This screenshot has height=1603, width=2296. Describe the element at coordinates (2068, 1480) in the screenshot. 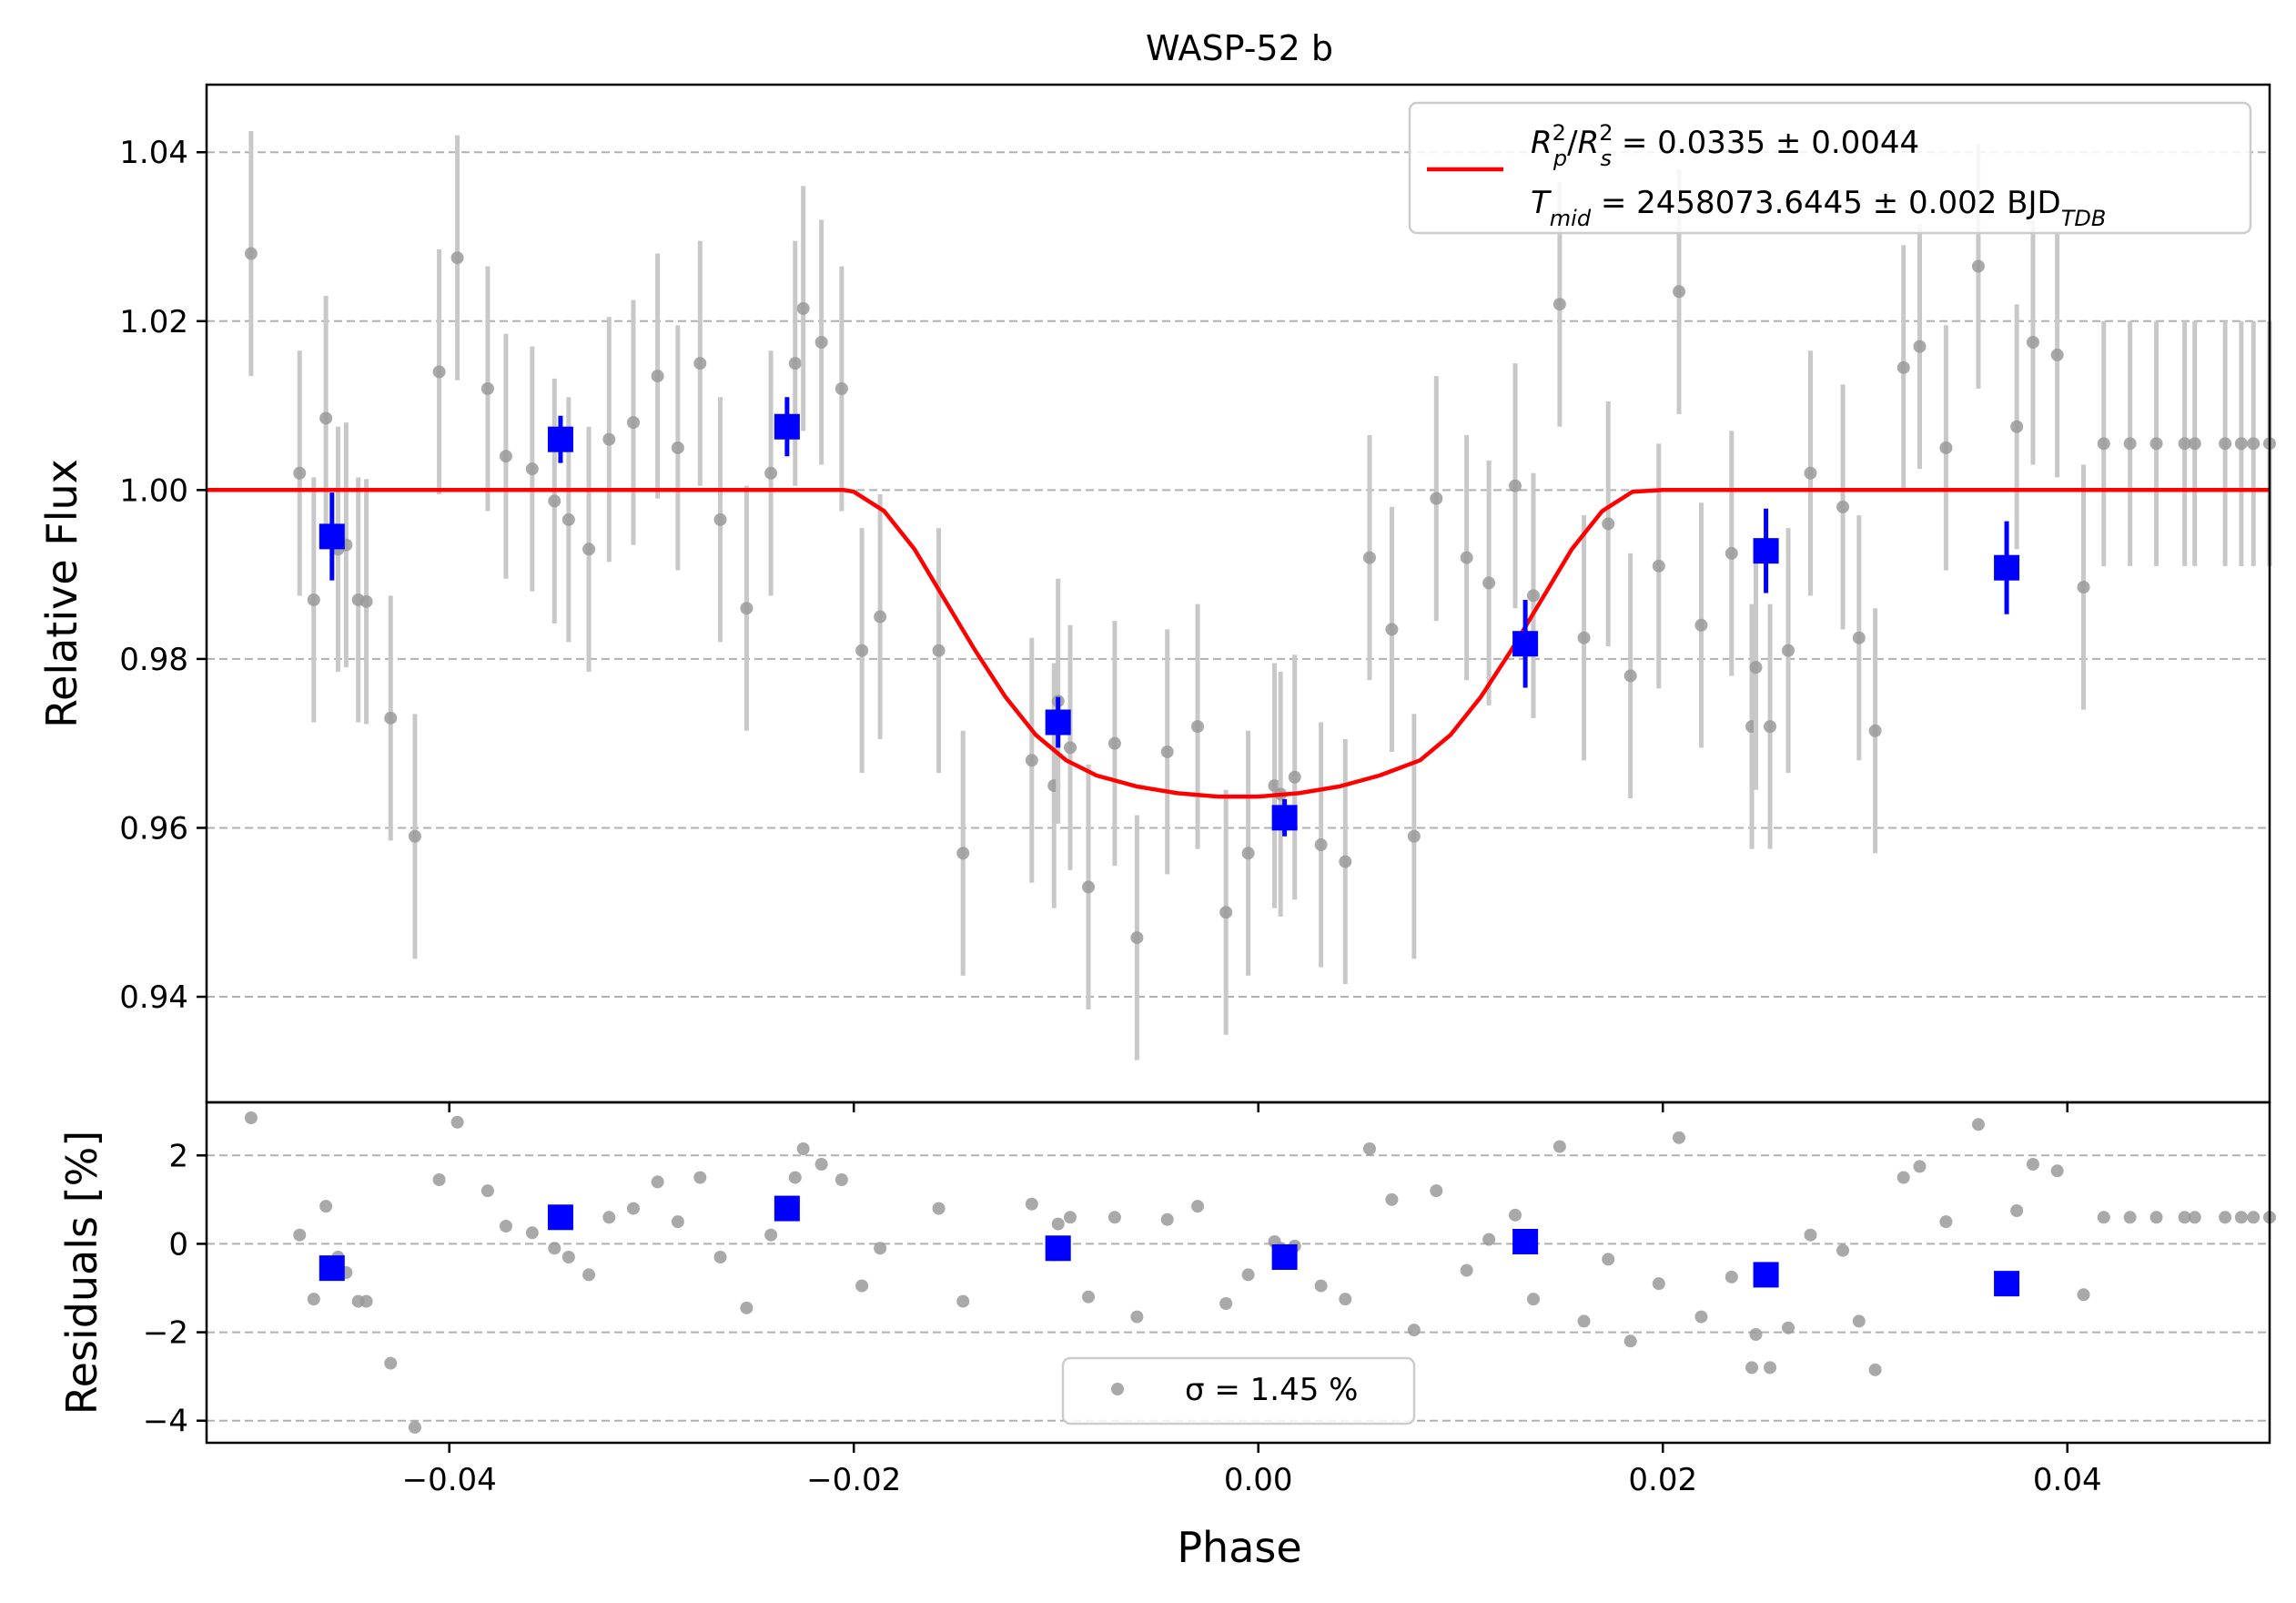

I see `x-tick-label: 0.04` at that location.